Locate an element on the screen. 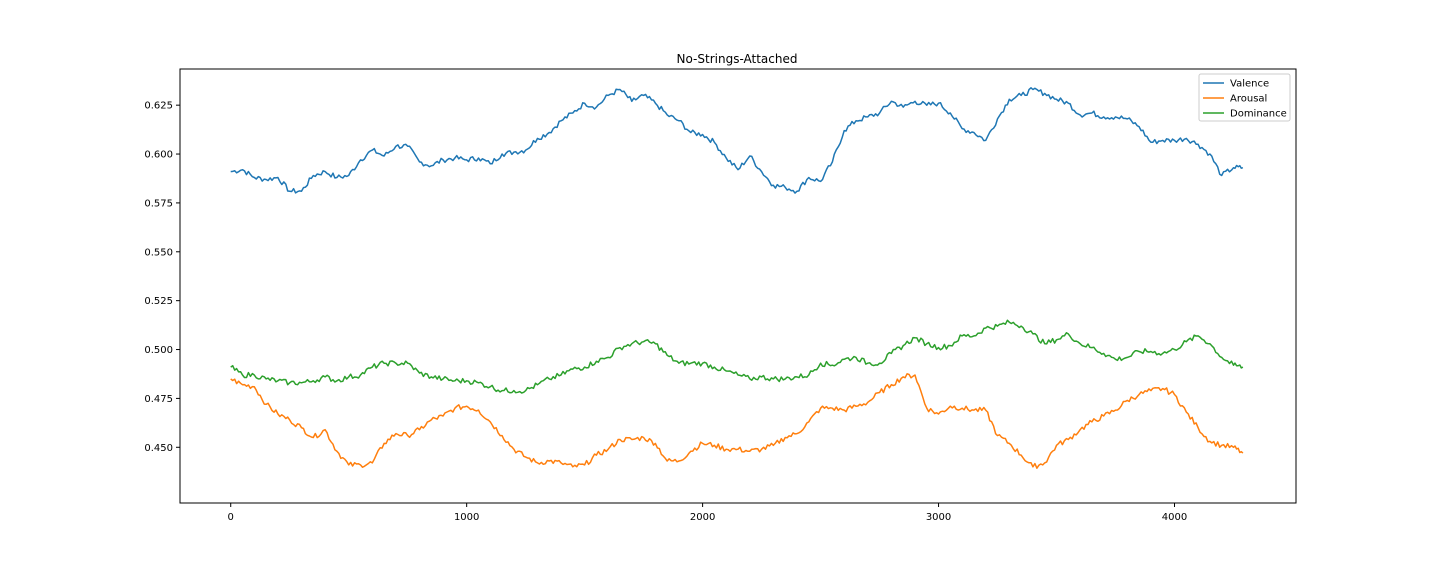 Image resolution: width=1440 pixels, height=580 pixels. series-line-arousal is located at coordinates (737, 421).